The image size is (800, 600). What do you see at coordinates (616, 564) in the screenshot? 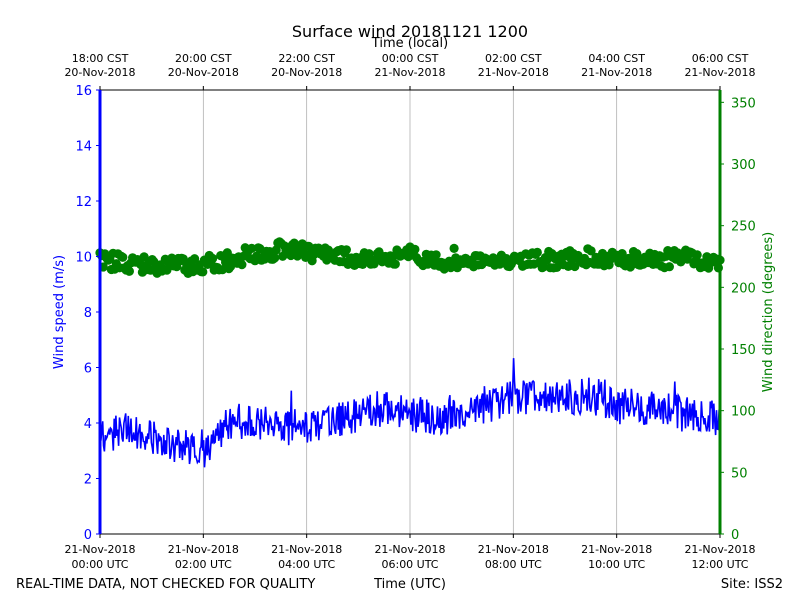
I see `bottom-tick-time: 10:00 UTC` at bounding box center [616, 564].